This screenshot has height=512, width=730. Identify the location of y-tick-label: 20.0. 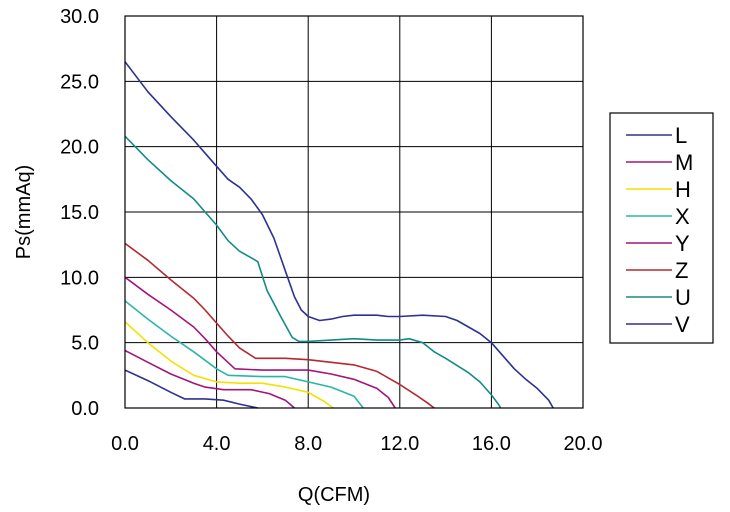
(79, 148).